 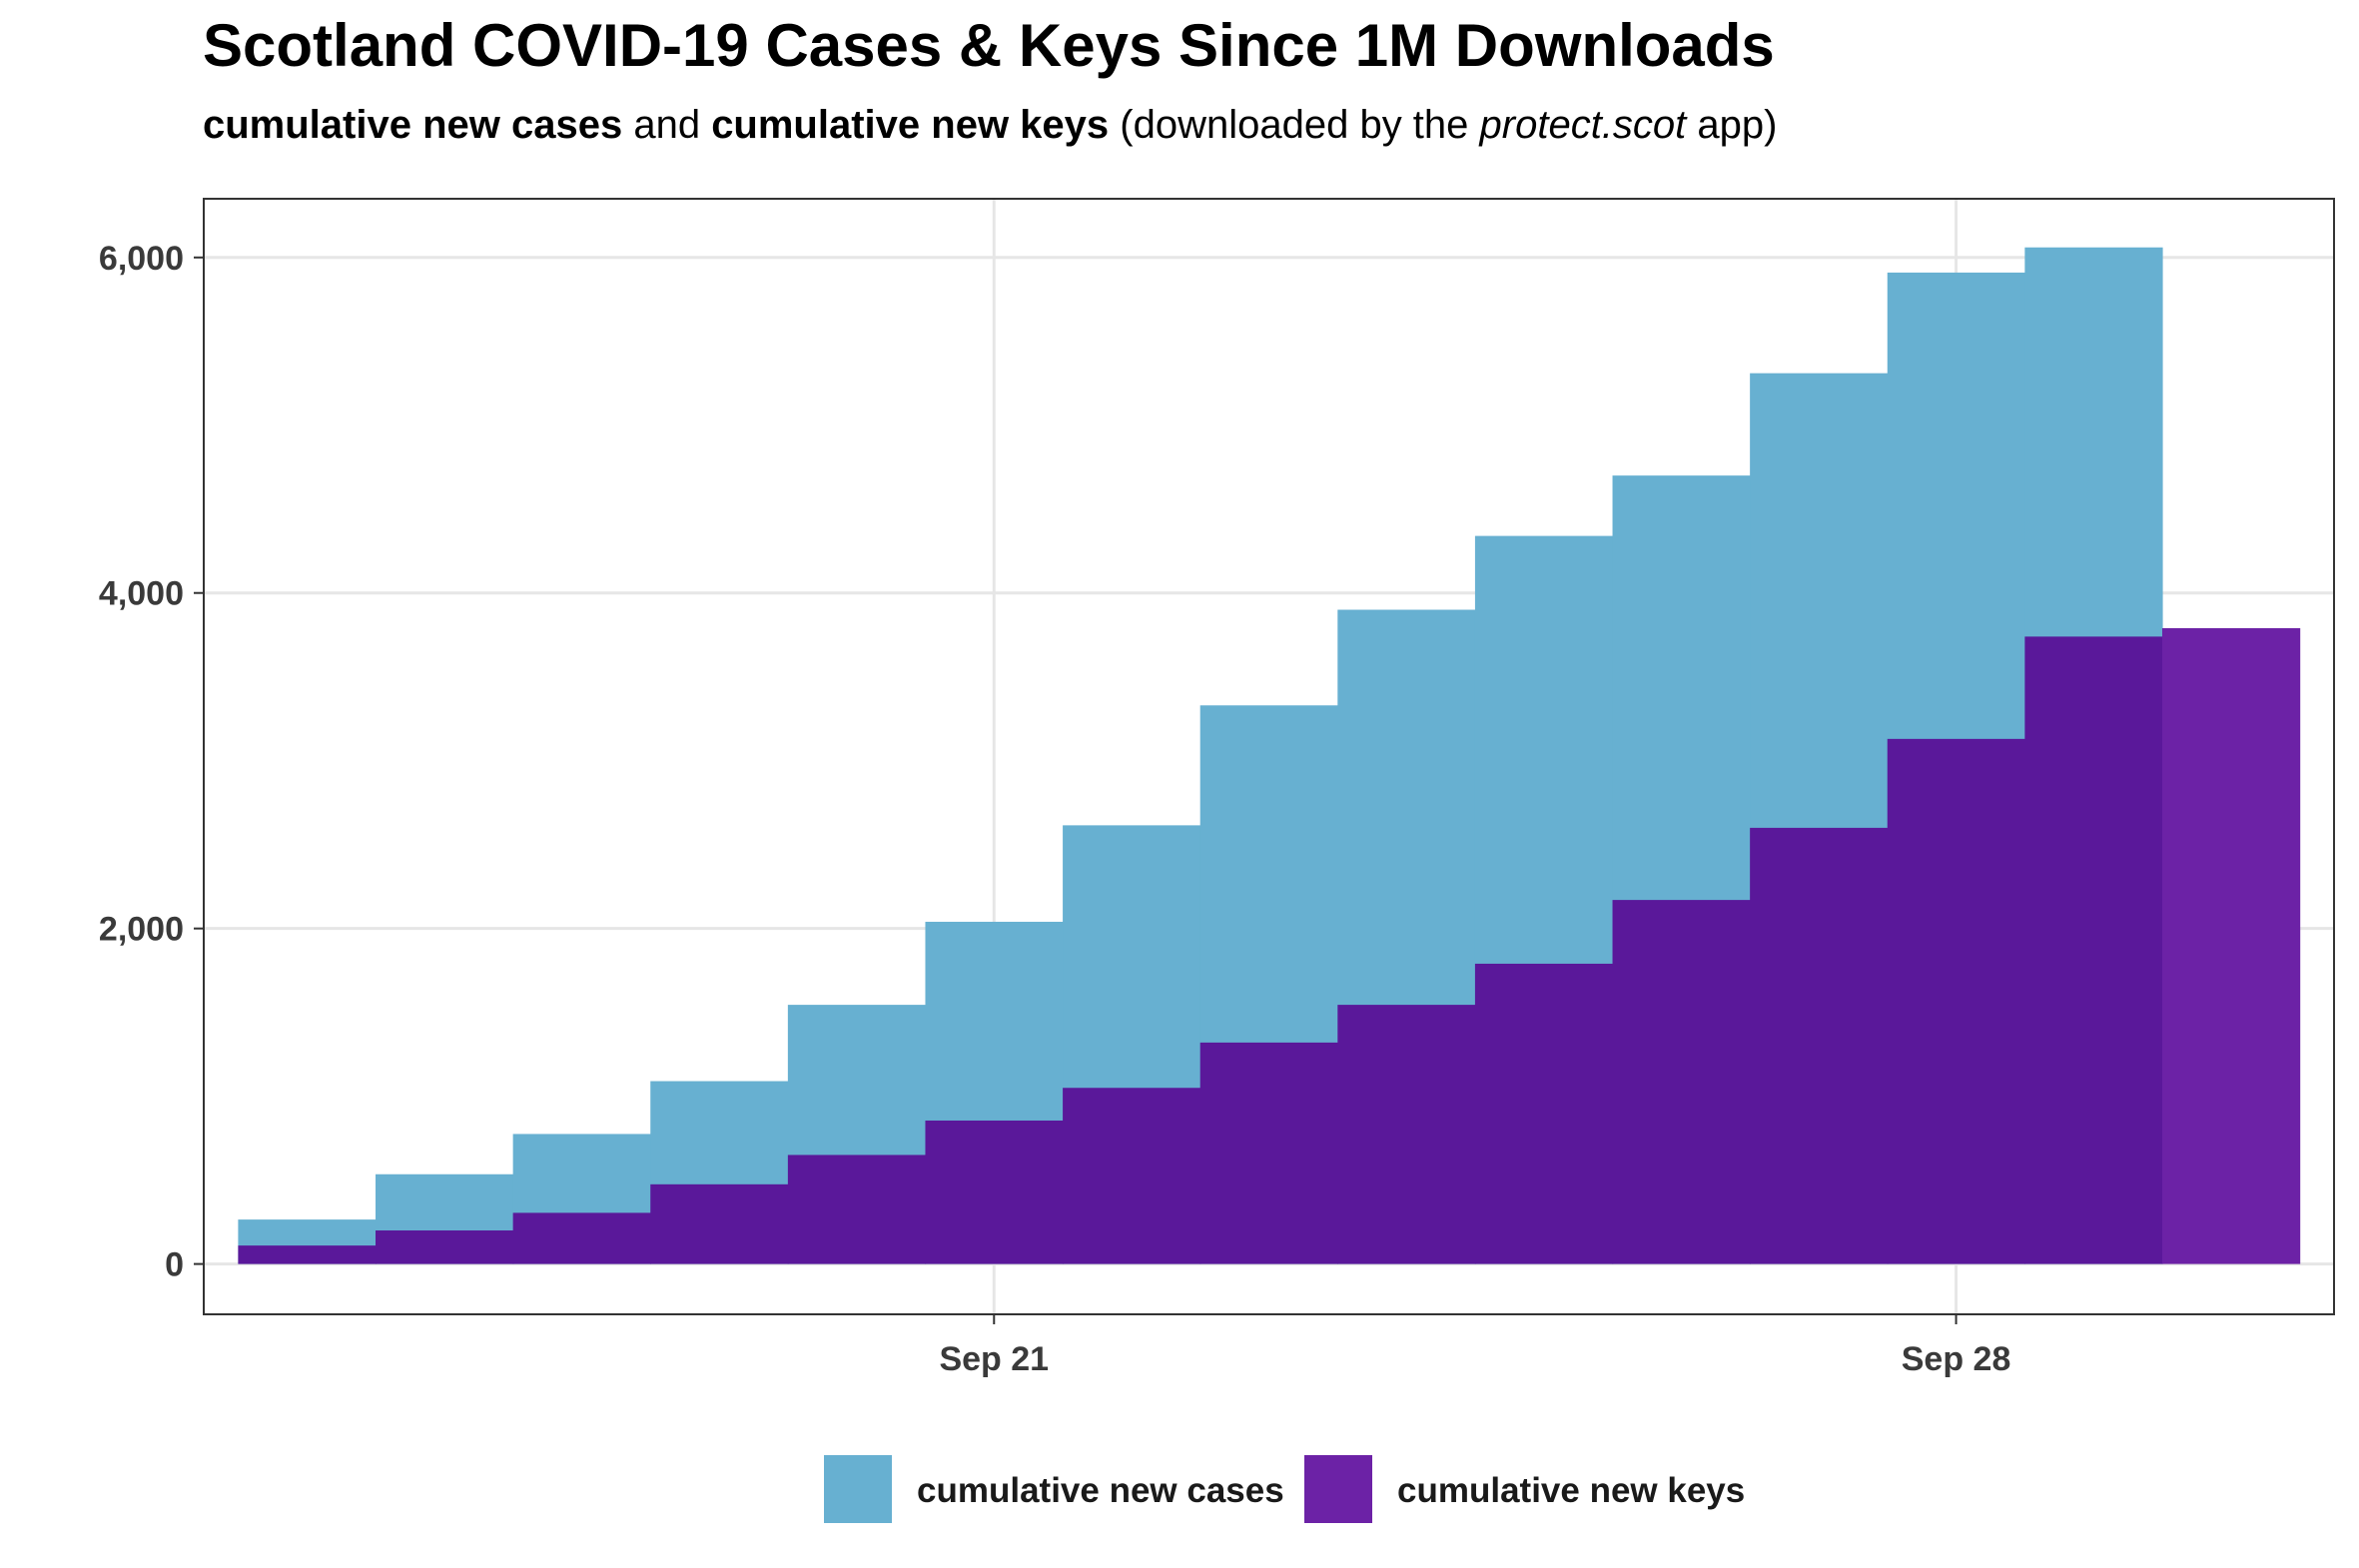 I want to click on subtitle-and: and, so click(x=666, y=125).